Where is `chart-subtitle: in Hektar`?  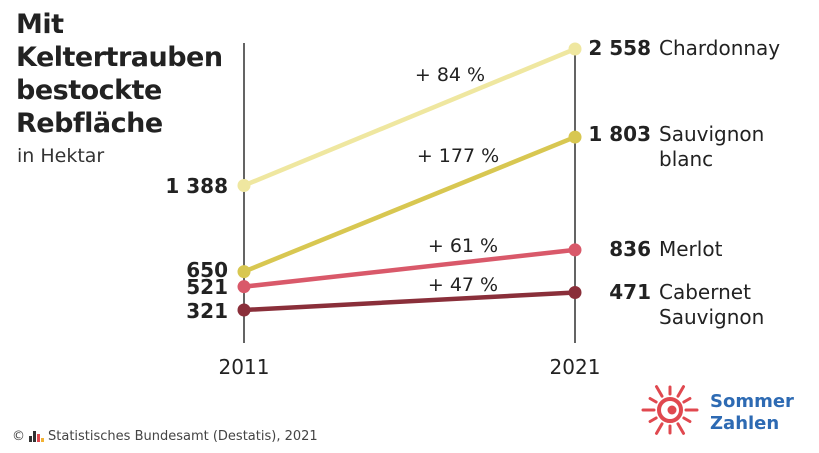 chart-subtitle: in Hektar is located at coordinates (61, 156).